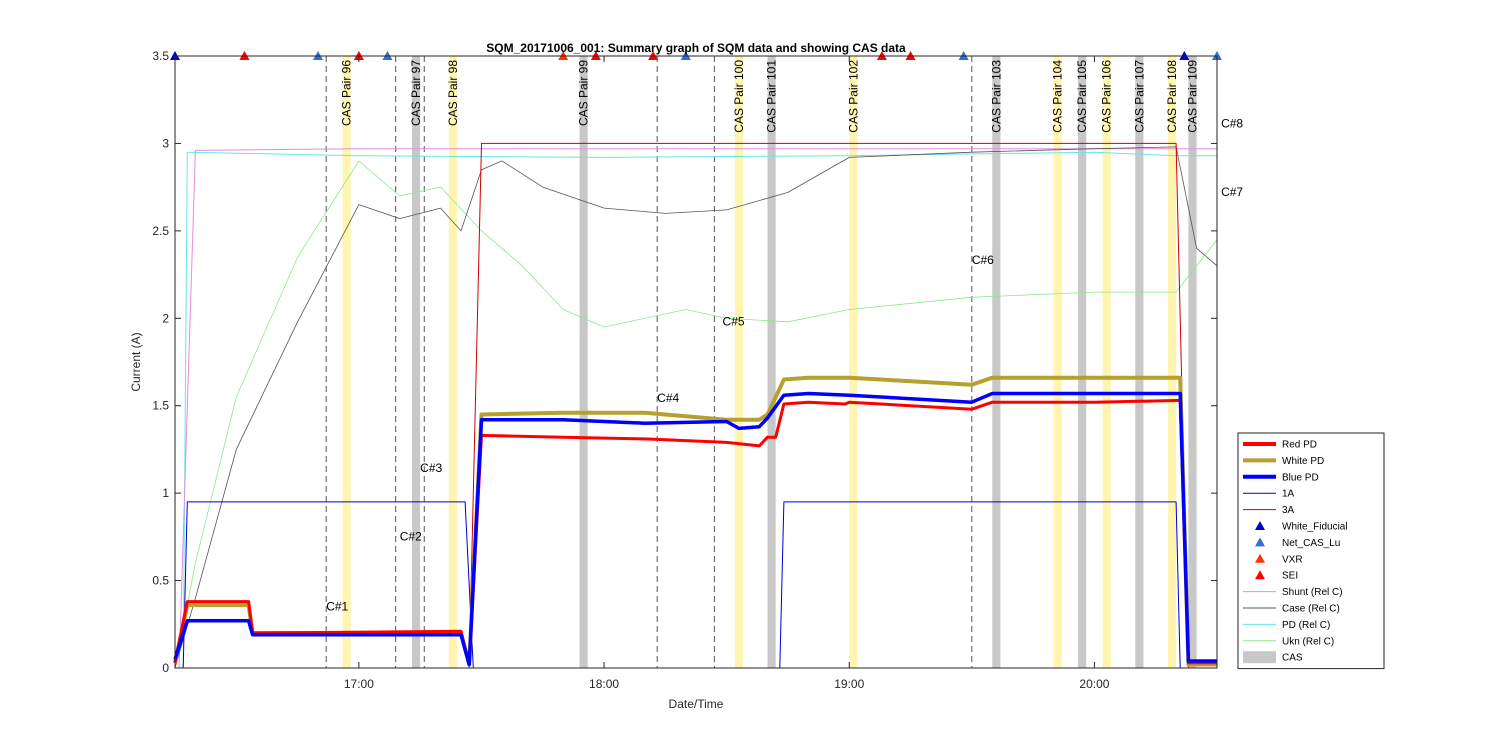  What do you see at coordinates (337, 606) in the screenshot?
I see `annotation-label: C#1` at bounding box center [337, 606].